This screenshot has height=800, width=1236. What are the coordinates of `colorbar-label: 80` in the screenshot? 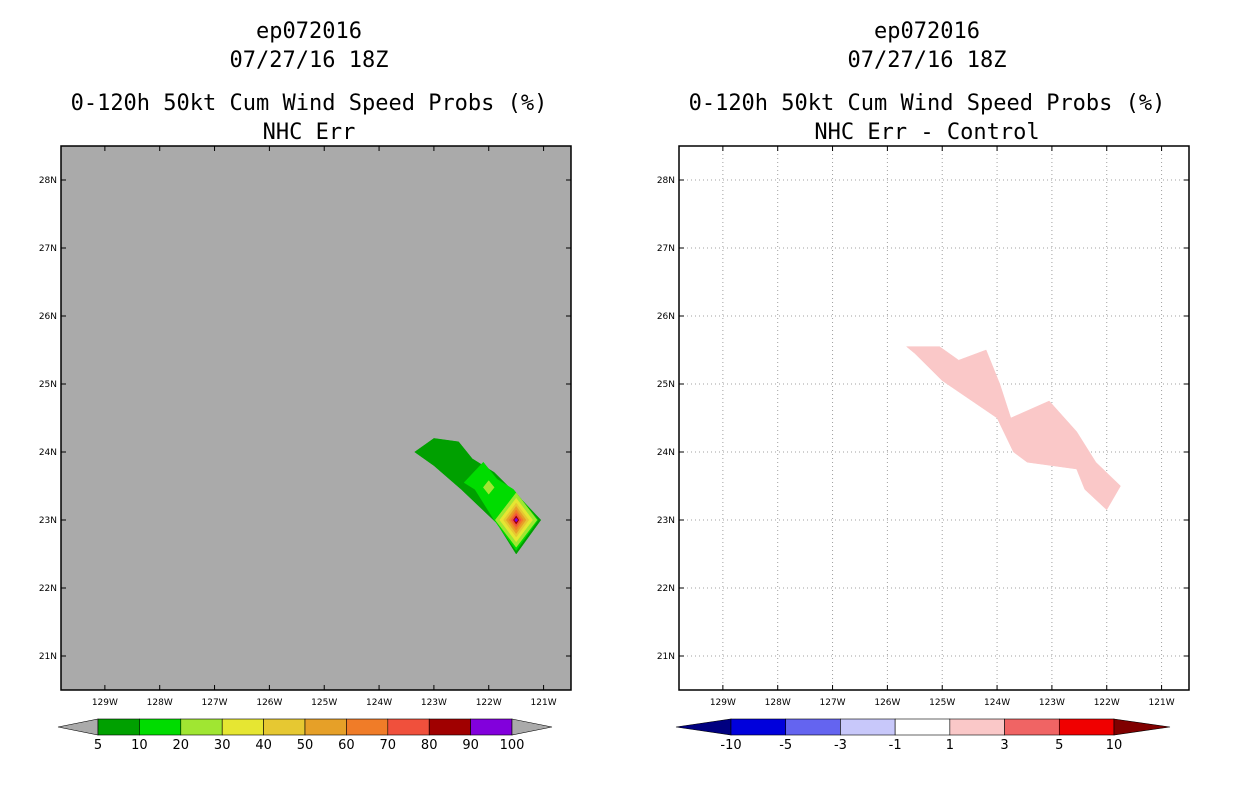 It's located at (429, 745).